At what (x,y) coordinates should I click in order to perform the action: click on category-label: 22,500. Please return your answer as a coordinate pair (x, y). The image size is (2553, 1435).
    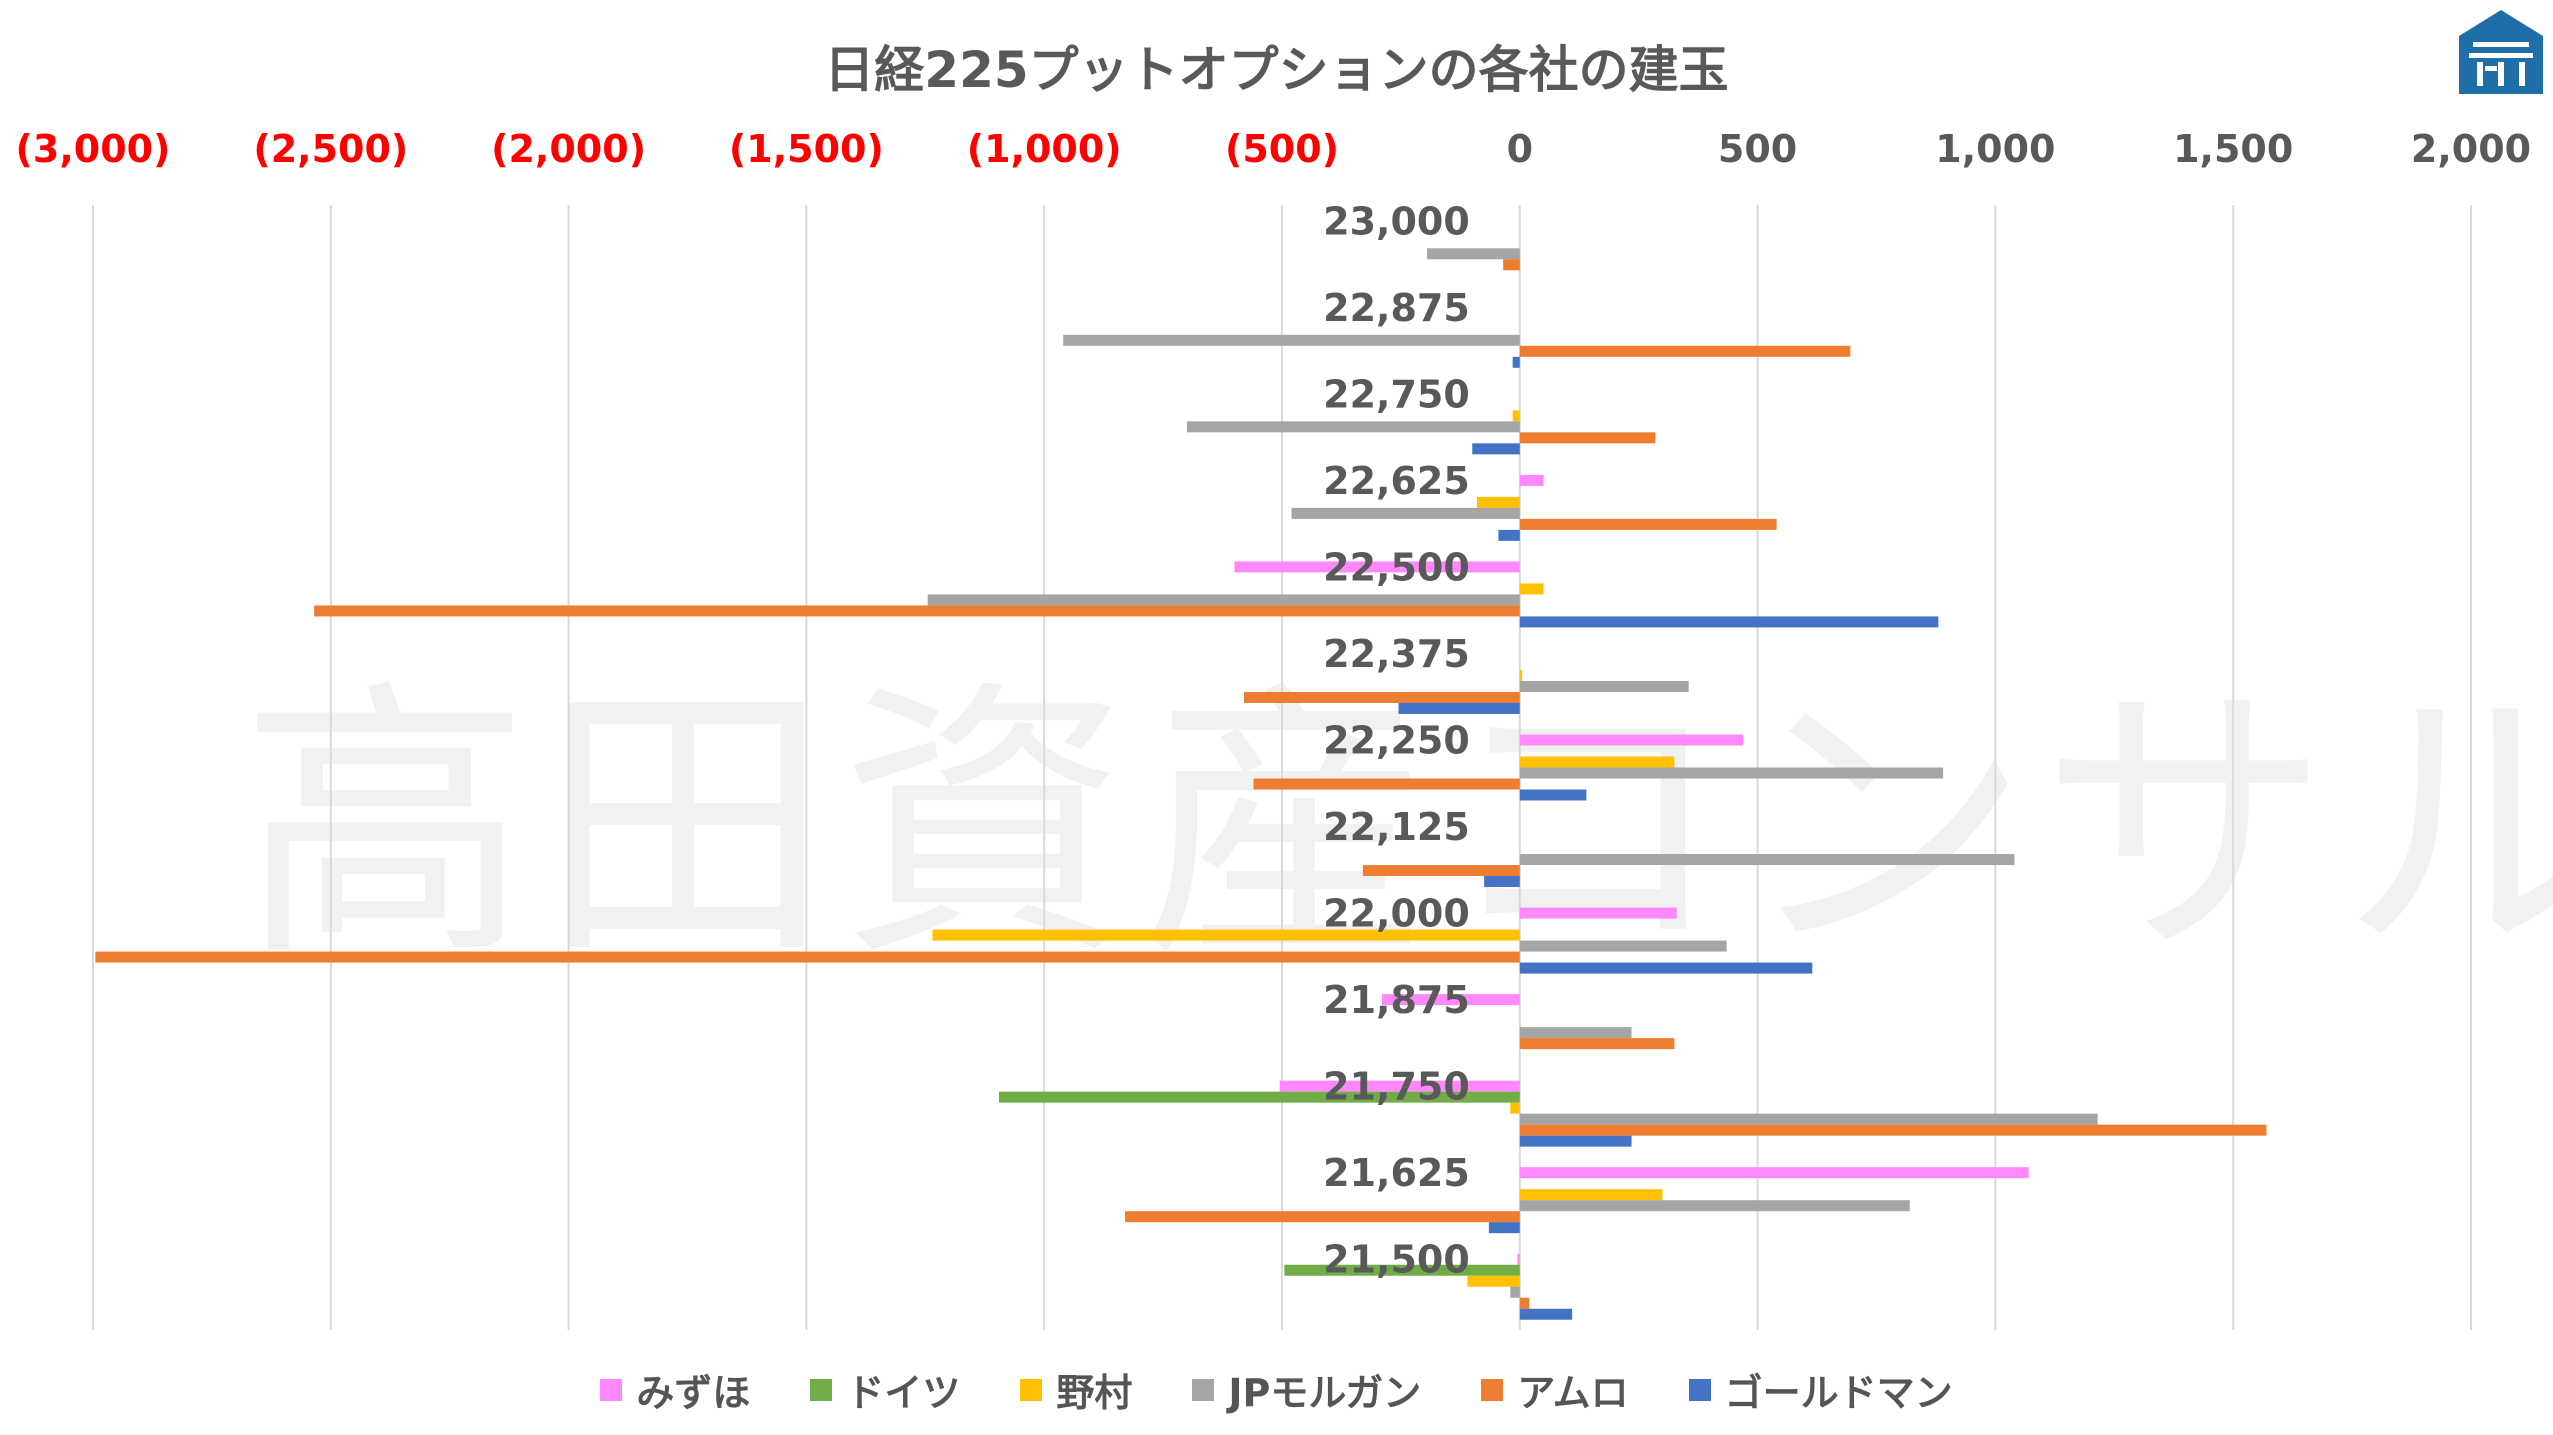
    Looking at the image, I should click on (1396, 567).